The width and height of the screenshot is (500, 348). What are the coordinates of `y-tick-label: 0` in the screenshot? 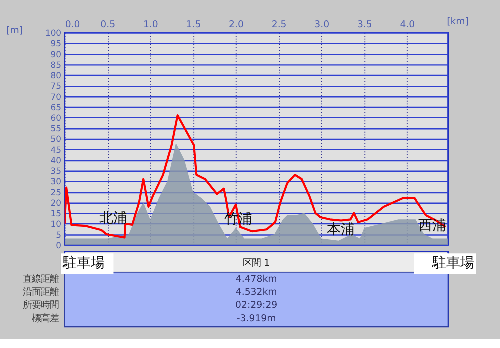 It's located at (59, 245).